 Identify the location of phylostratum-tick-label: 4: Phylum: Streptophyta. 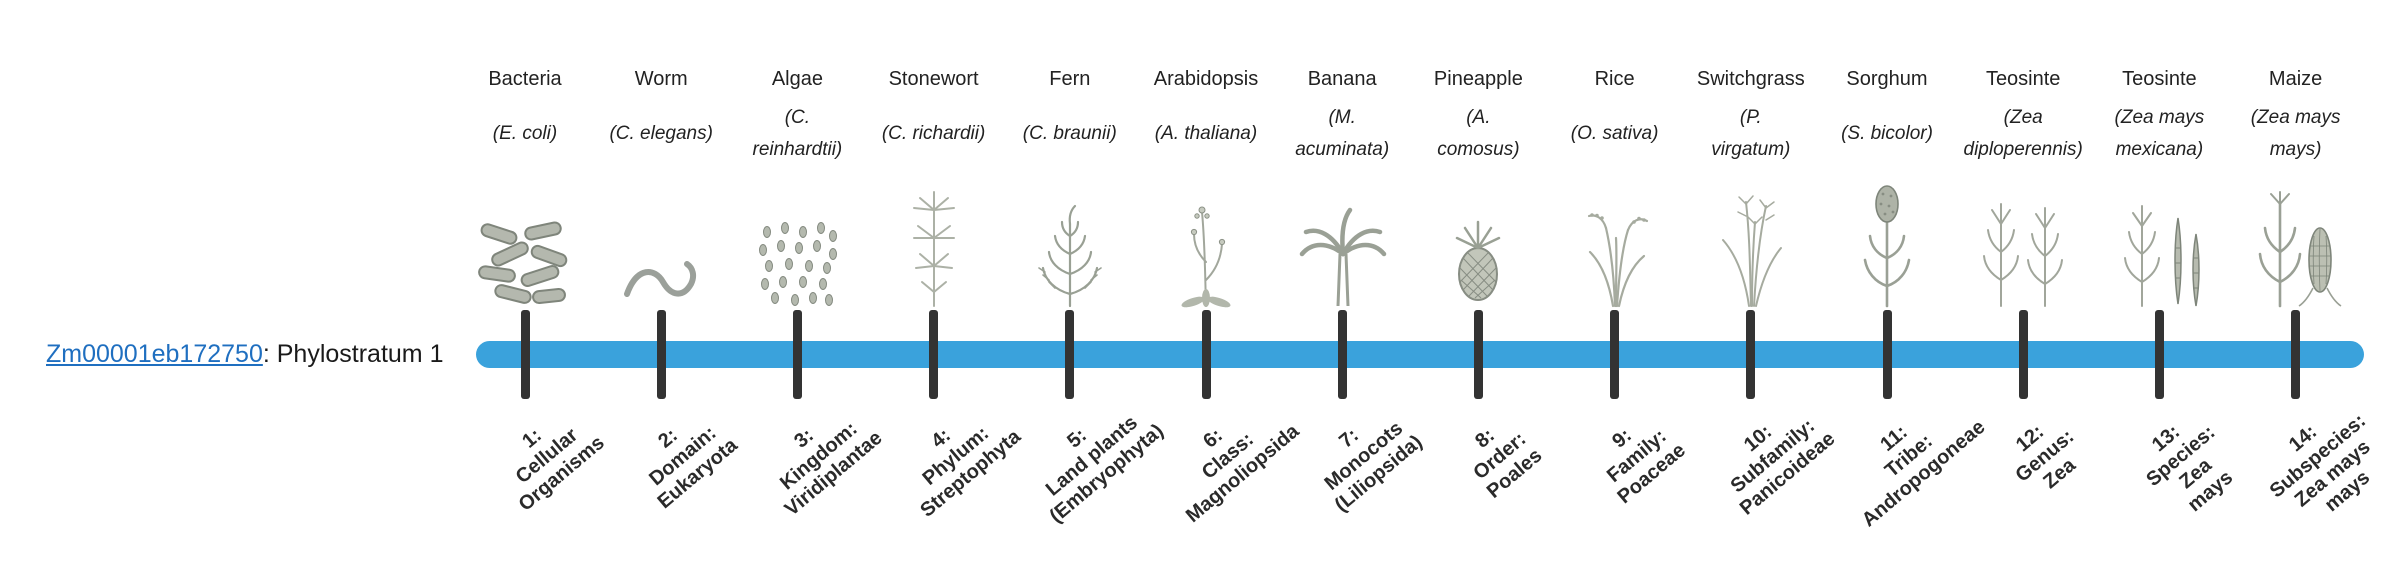
(970, 472).